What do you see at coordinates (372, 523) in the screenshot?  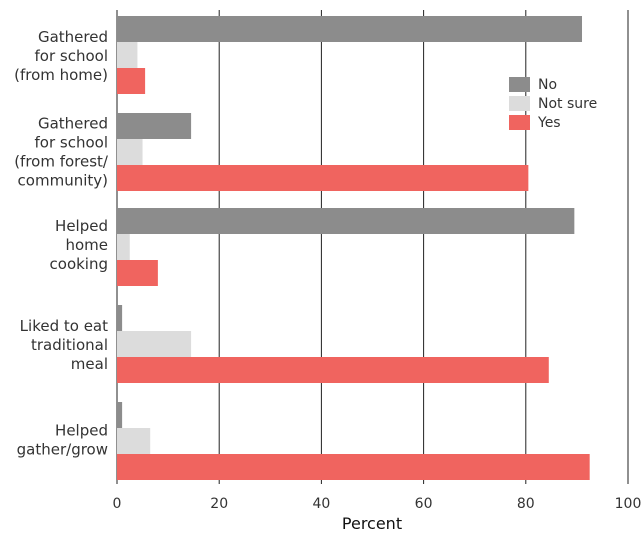 I see `x-axis-title: Percent` at bounding box center [372, 523].